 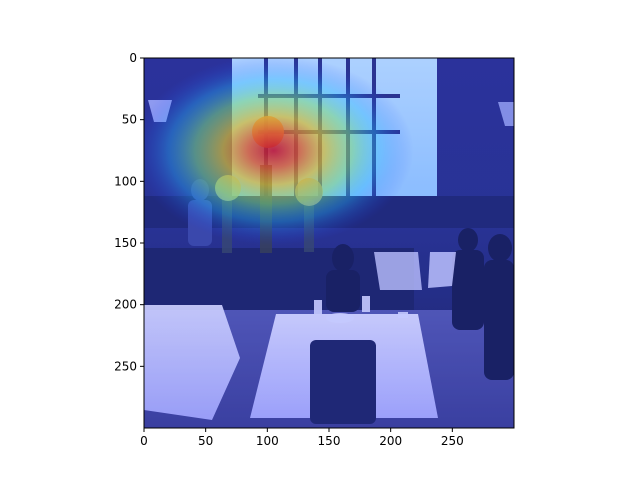 I want to click on y-tick-label: 0, so click(x=133, y=58).